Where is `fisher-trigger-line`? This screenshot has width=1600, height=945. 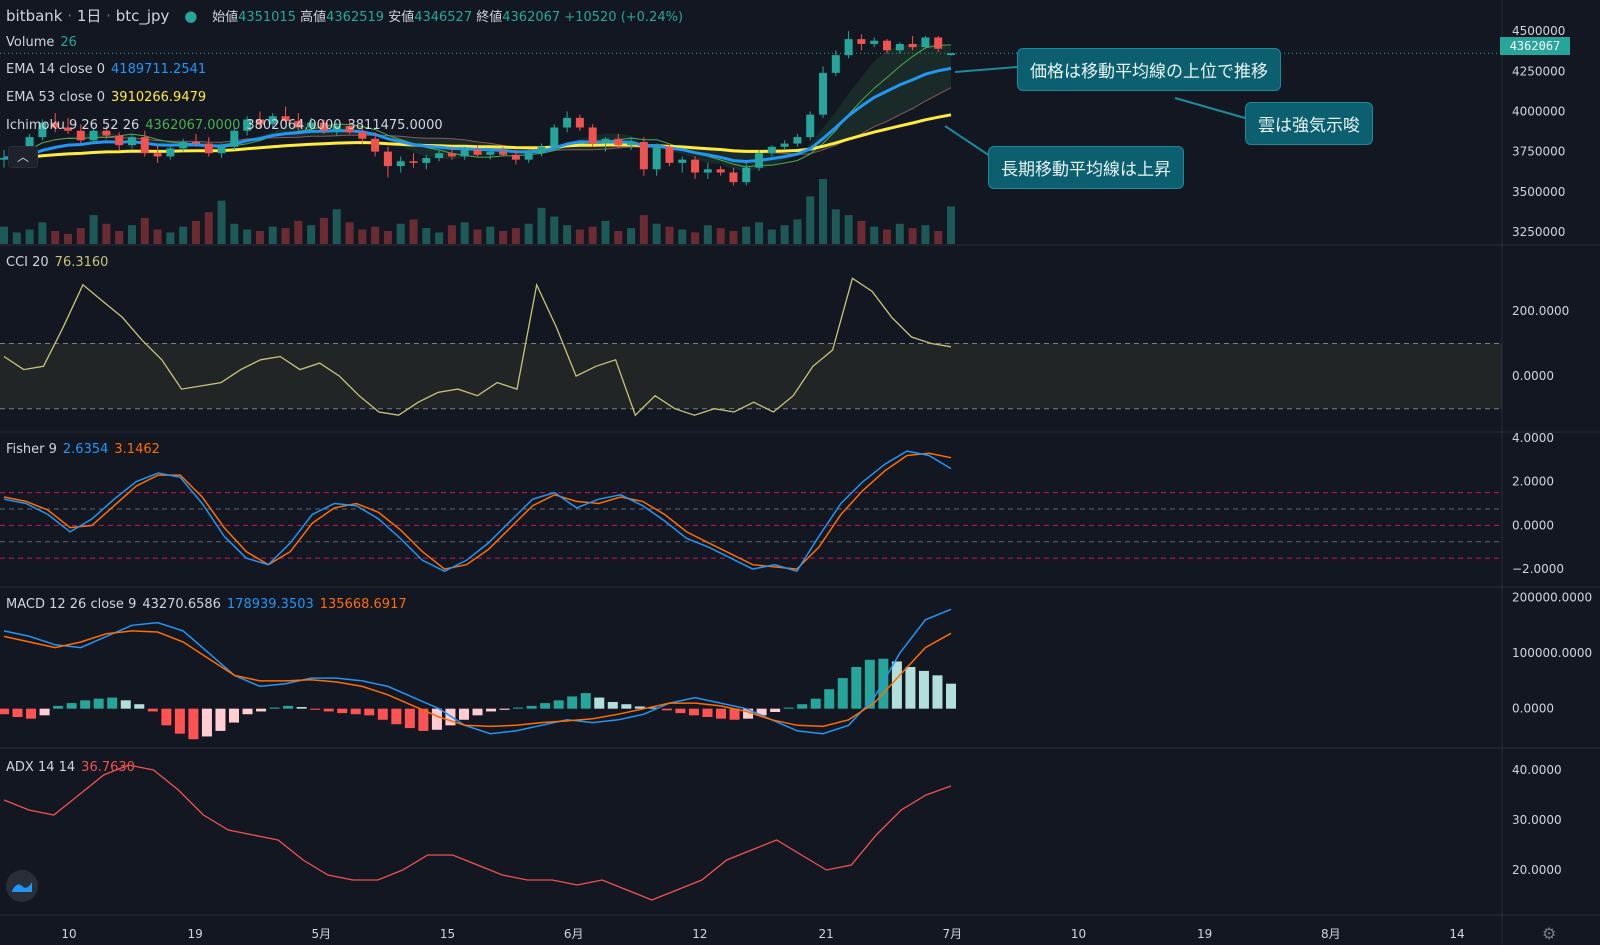 fisher-trigger-line is located at coordinates (477, 511).